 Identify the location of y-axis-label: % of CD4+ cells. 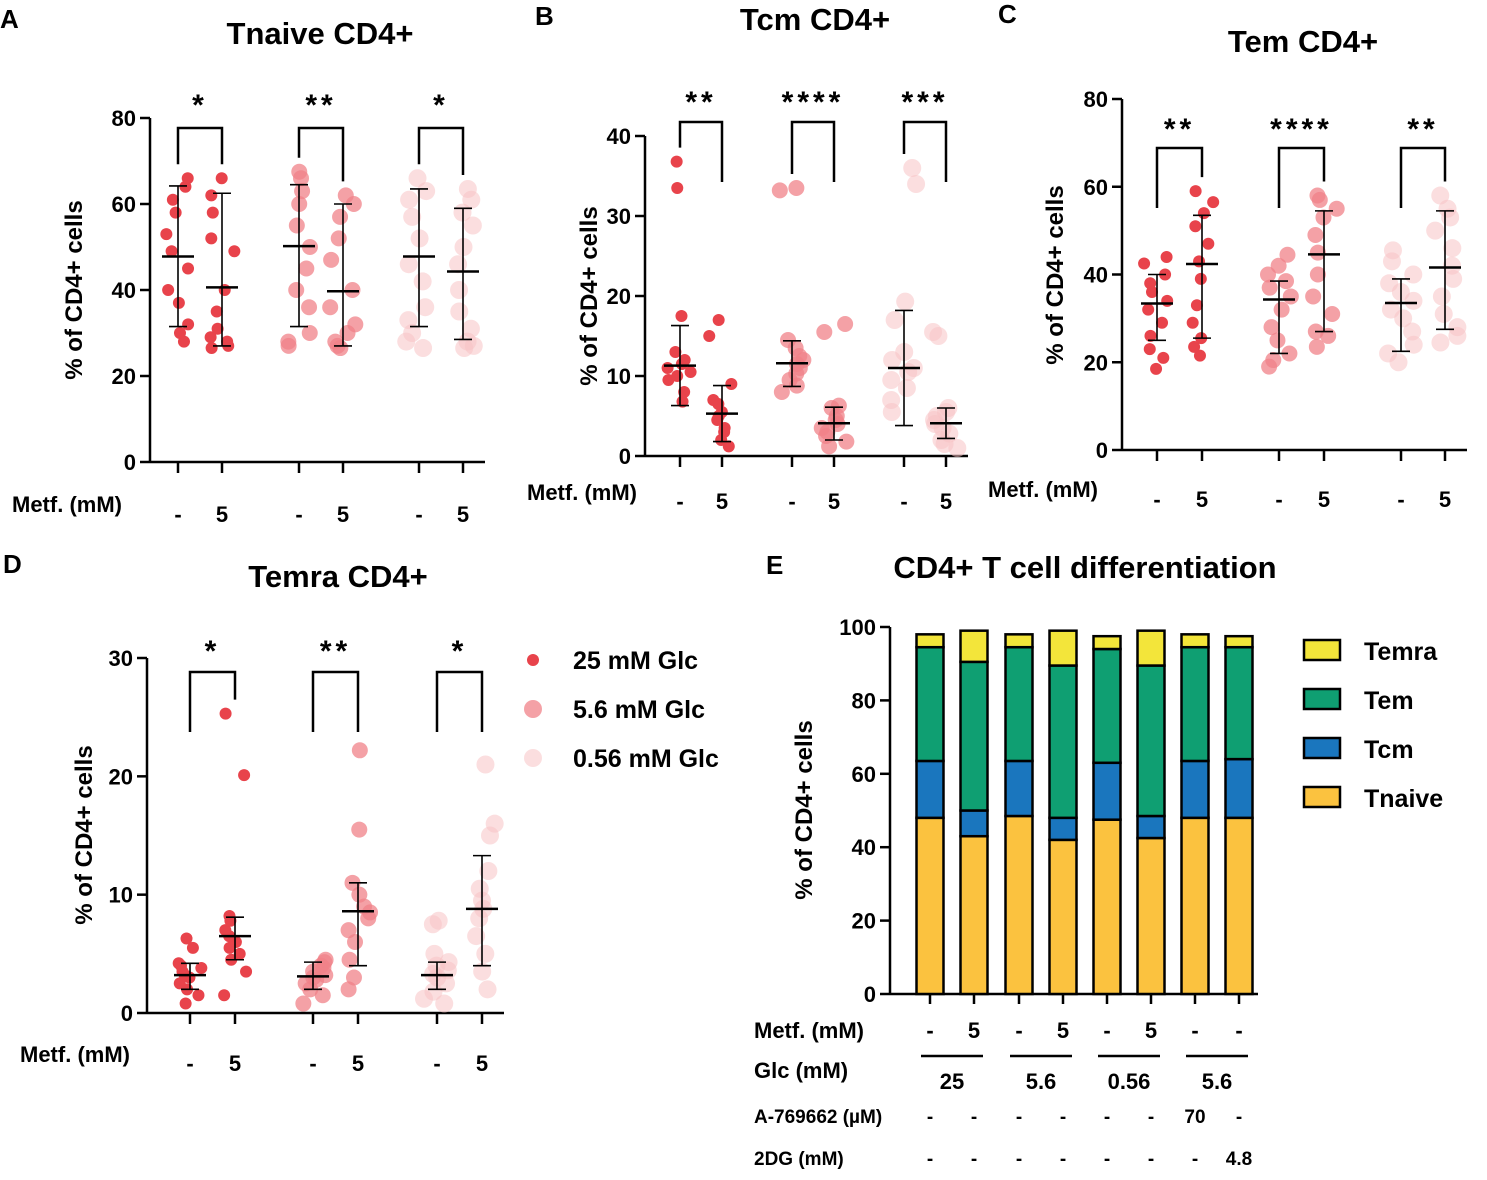
(84, 834).